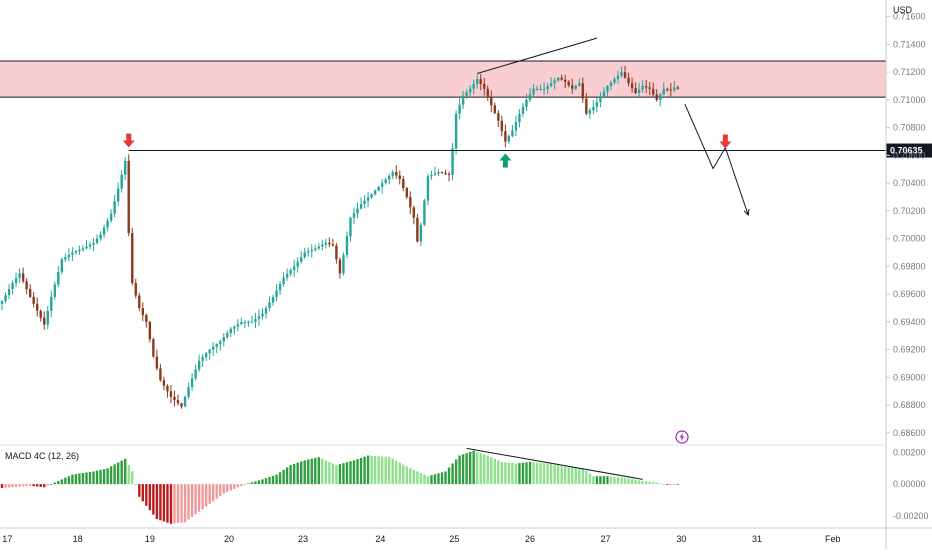 The image size is (932, 555). I want to click on time-tick-label: 27, so click(606, 539).